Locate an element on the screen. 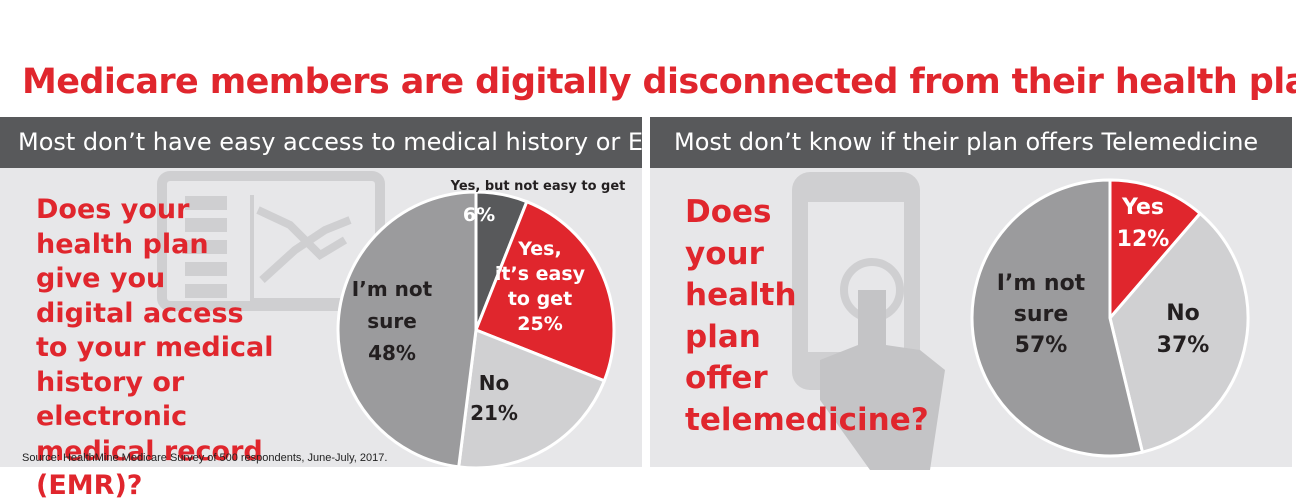 The image size is (1296, 504). pie-chart-telemedicine: Yes 12% No 37% I’m not sure 57% is located at coordinates (1110, 318).